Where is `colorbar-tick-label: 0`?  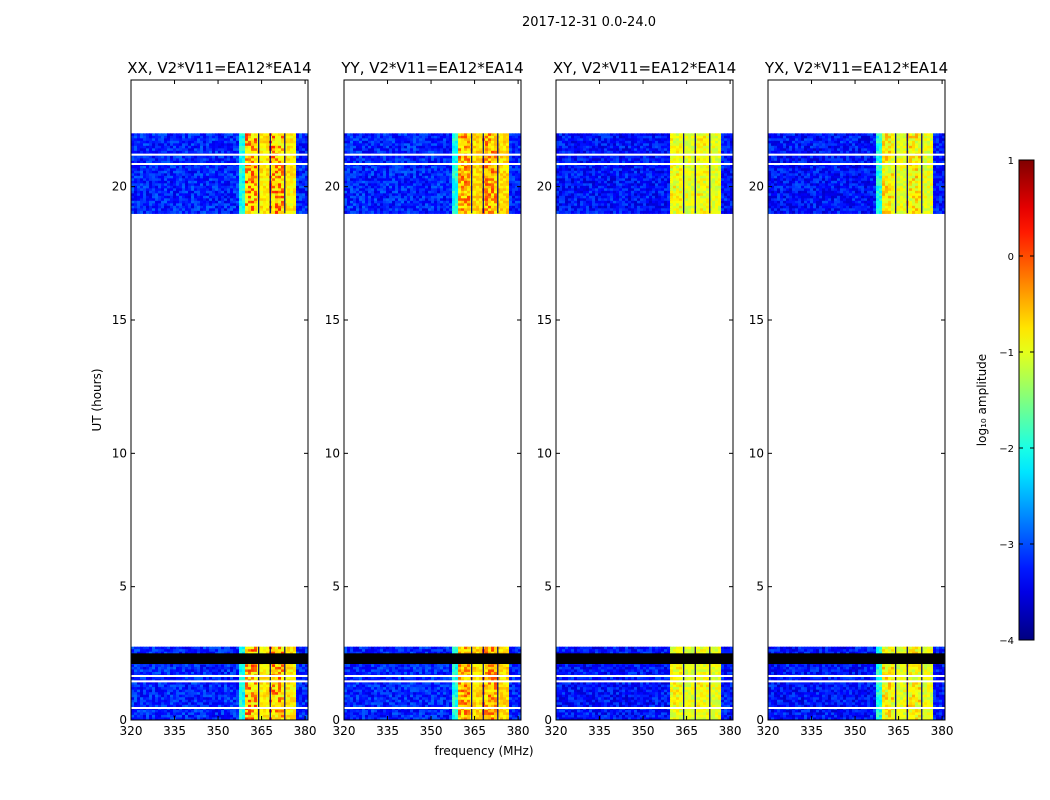
colorbar-tick-label: 0 is located at coordinates (1011, 257).